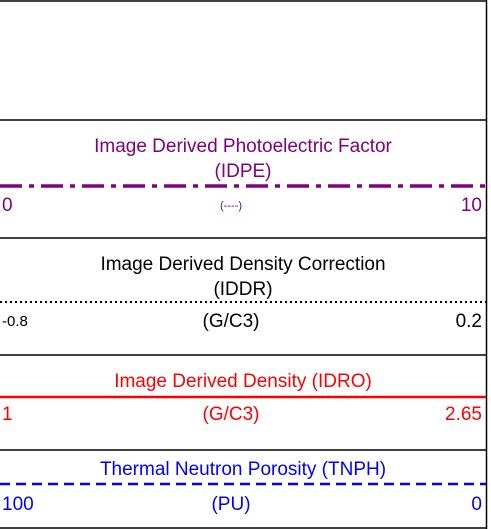 The width and height of the screenshot is (491, 529). Describe the element at coordinates (230, 504) in the screenshot. I see `scale-unit: (PU)` at that location.